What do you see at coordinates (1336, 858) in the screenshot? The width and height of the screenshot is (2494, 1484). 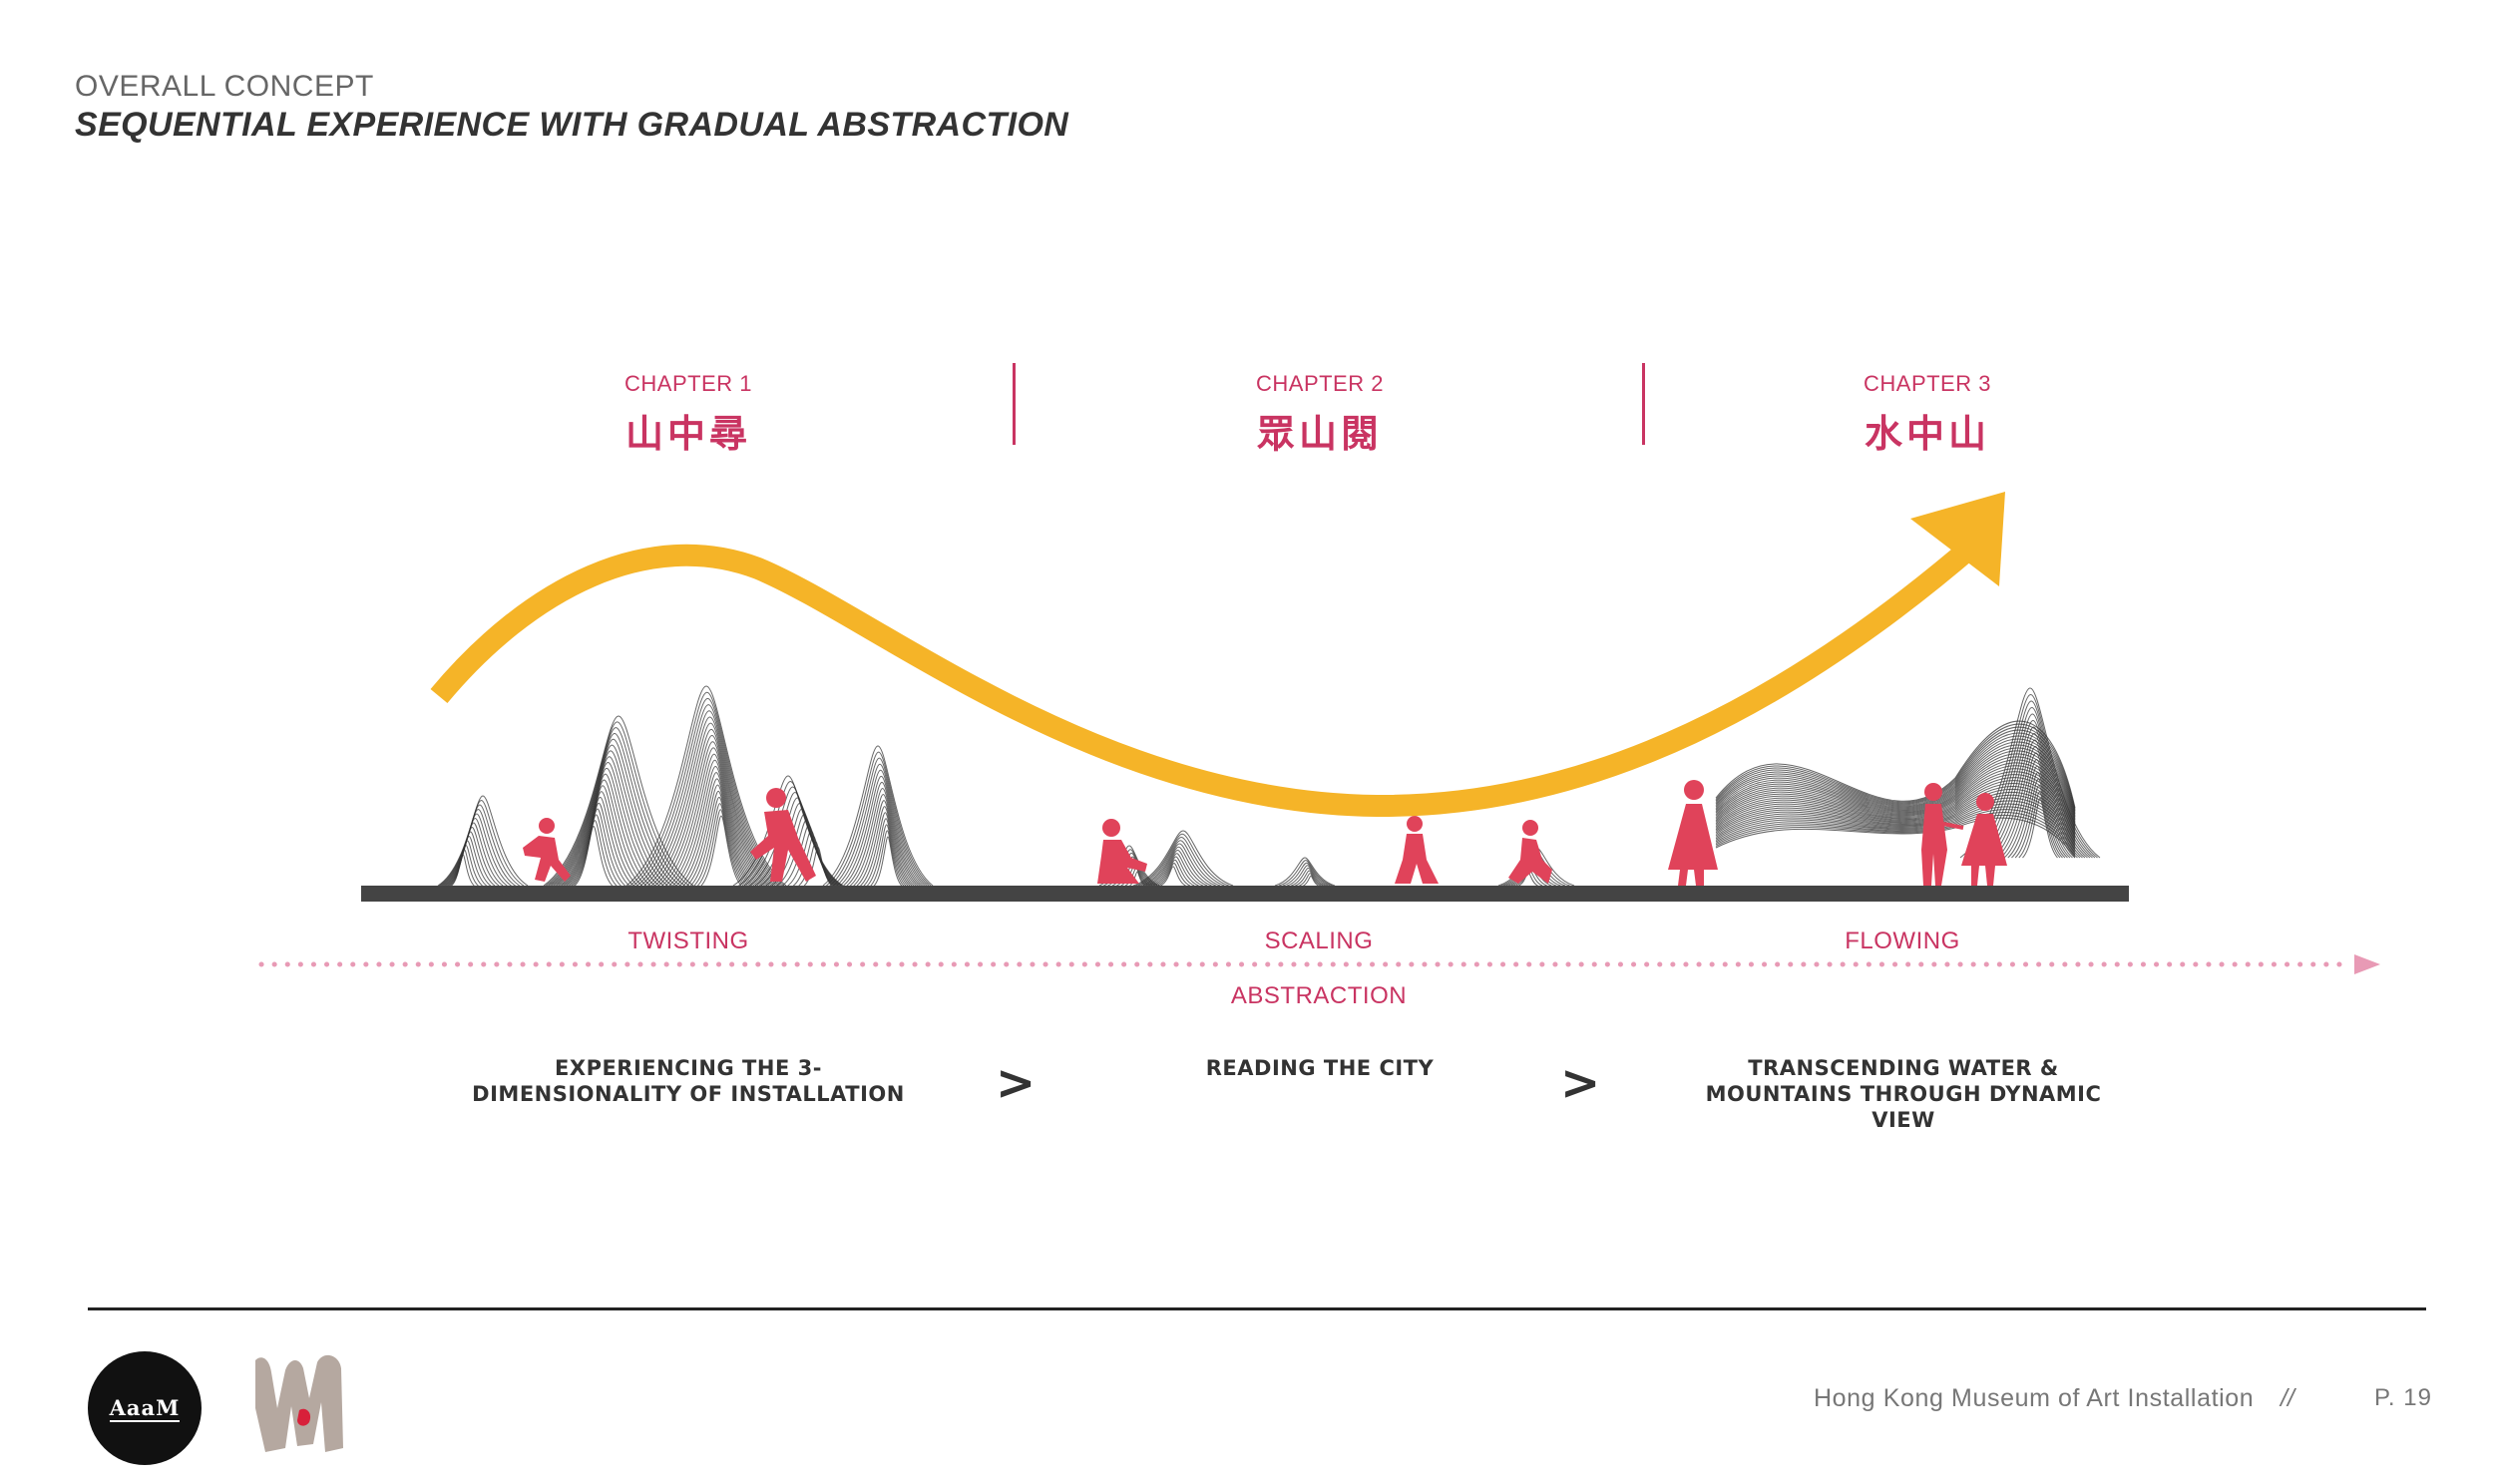 I see `scaling-mountains-mesh` at bounding box center [1336, 858].